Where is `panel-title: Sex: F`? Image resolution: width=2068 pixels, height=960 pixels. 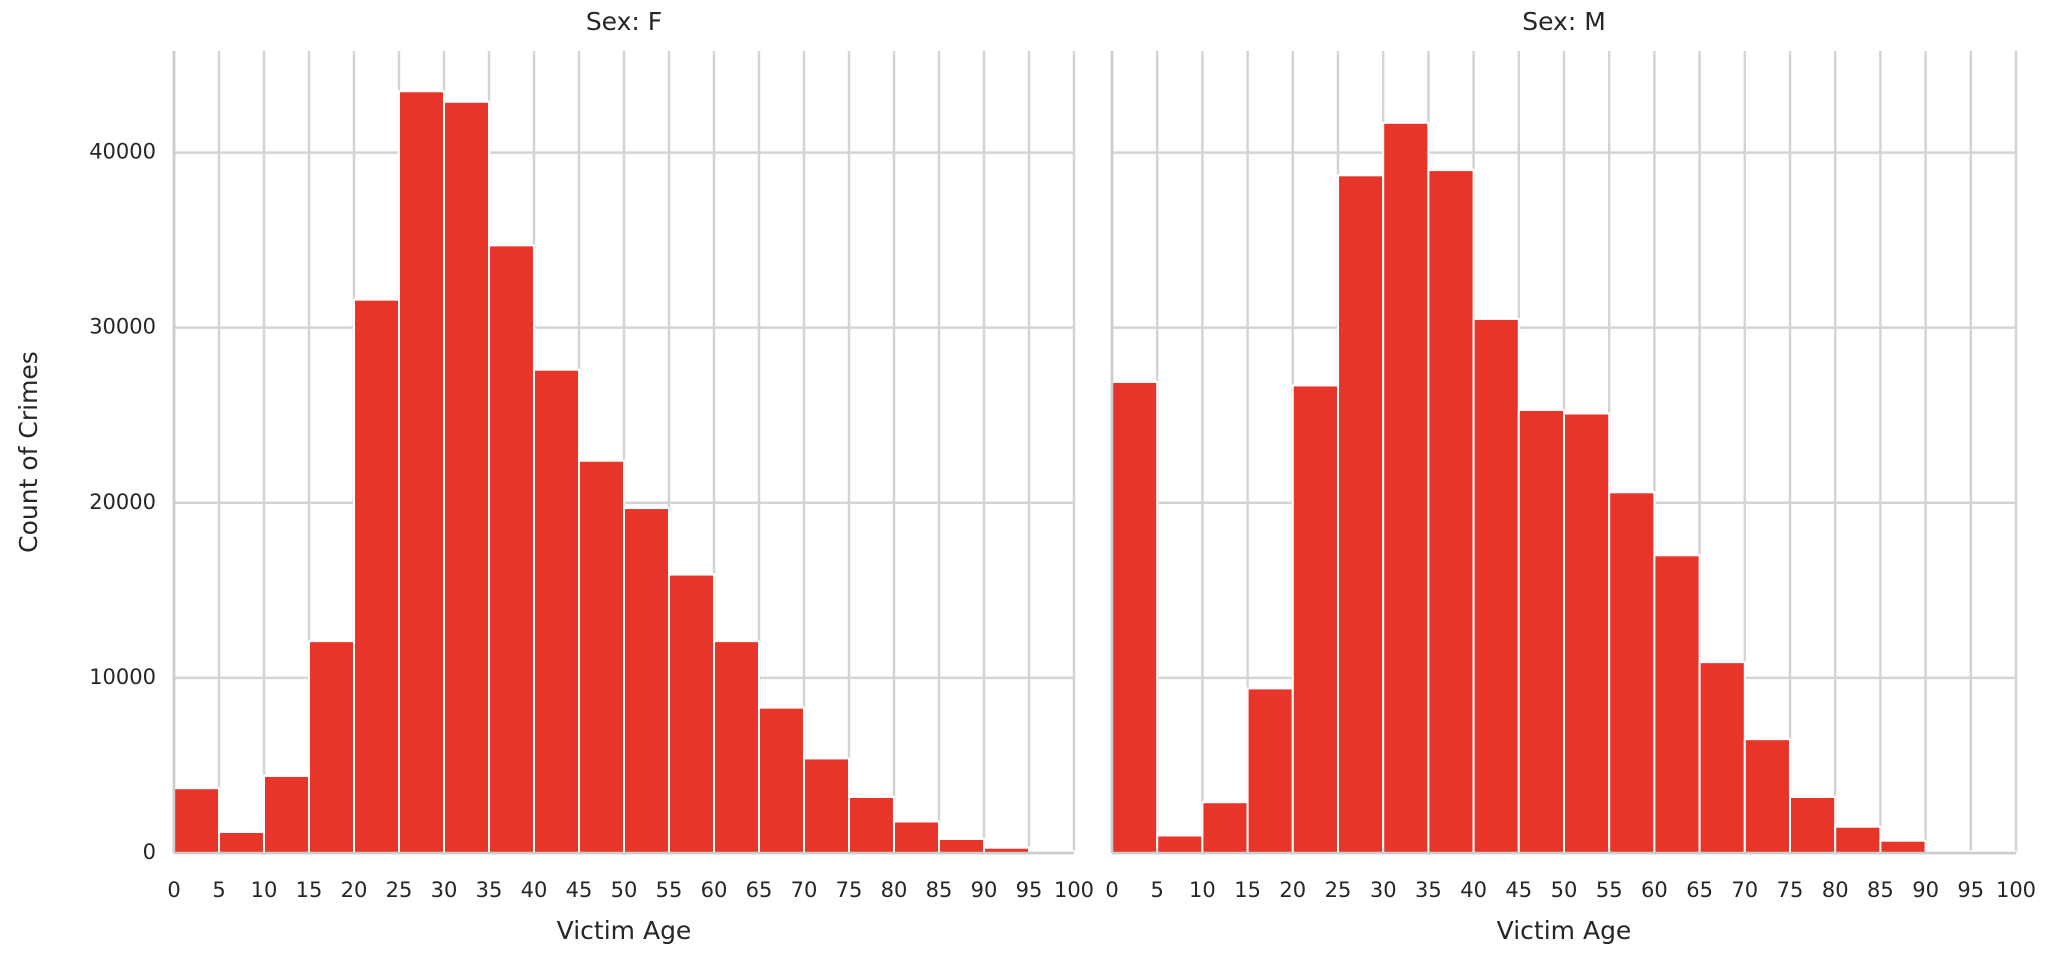 panel-title: Sex: F is located at coordinates (624, 21).